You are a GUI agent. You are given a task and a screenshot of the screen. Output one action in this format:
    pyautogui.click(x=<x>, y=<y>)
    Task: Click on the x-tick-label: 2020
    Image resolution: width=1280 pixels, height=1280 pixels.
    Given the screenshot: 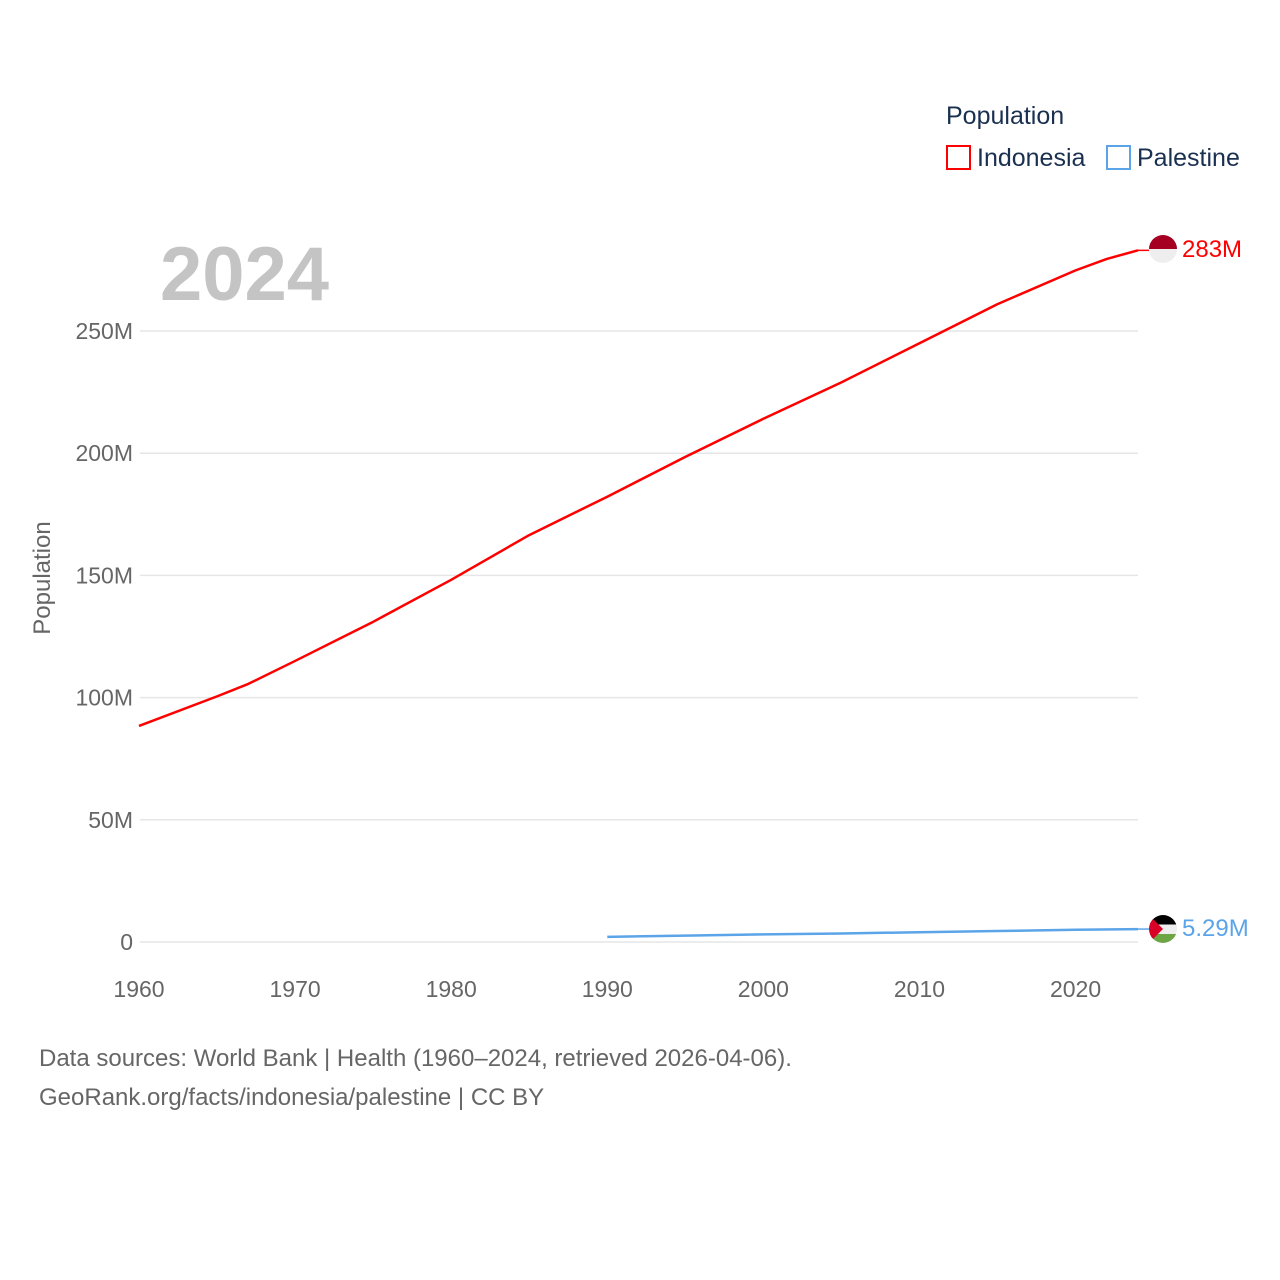 What is the action you would take?
    pyautogui.click(x=1075, y=989)
    